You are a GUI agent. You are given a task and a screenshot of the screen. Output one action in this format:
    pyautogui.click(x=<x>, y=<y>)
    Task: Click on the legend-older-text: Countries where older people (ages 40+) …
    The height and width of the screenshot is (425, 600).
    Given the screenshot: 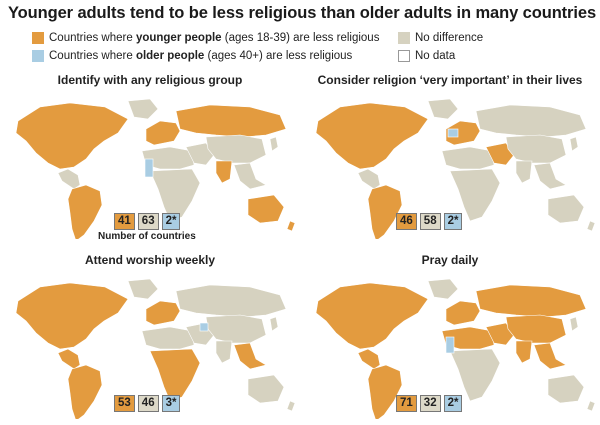 What is the action you would take?
    pyautogui.click(x=201, y=56)
    